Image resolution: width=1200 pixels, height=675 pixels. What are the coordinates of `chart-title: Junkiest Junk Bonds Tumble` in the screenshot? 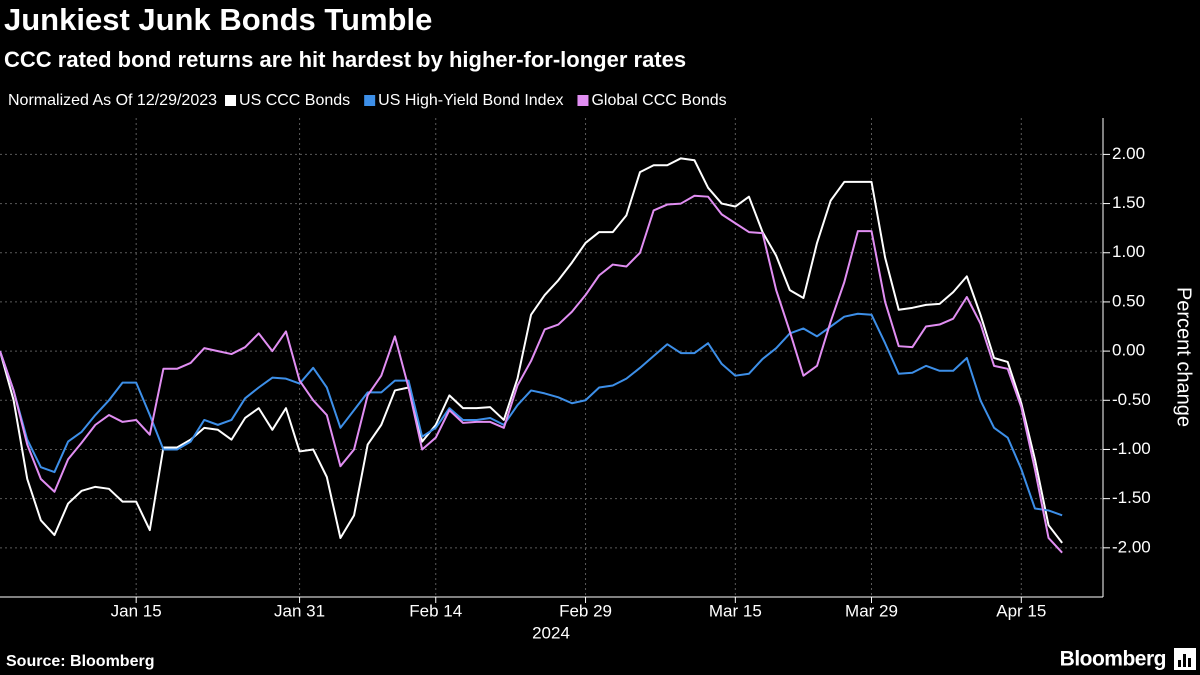 It's located at (218, 19).